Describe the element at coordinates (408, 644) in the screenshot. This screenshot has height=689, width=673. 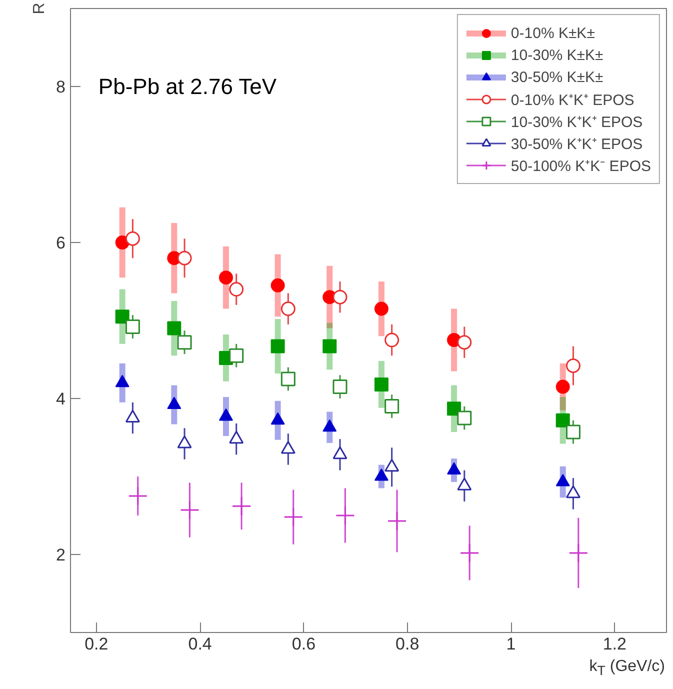
I see `x-tick-label: 0.8` at that location.